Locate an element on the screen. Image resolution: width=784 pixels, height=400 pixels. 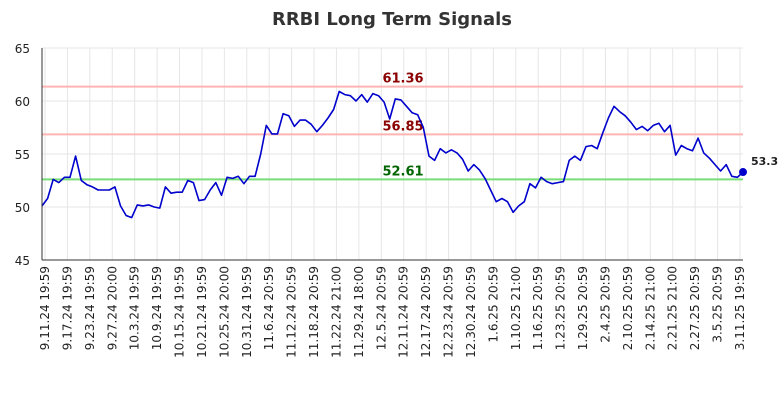
x-tick-label: 10.31.24 19:59 is located at coordinates (247, 312).